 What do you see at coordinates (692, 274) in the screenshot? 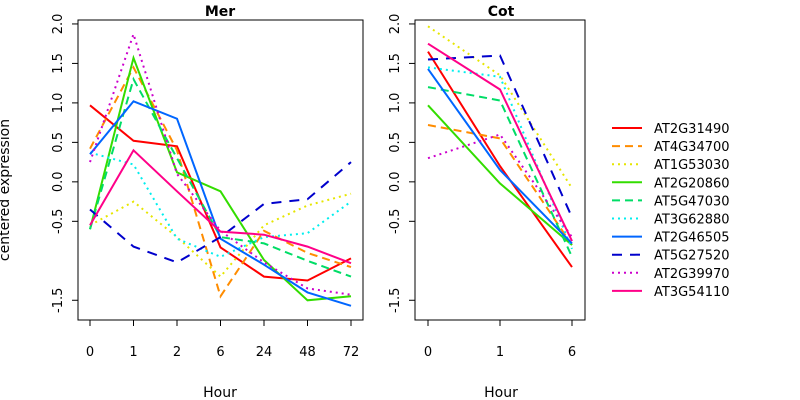
I see `legend-label: AT2G39970` at bounding box center [692, 274].